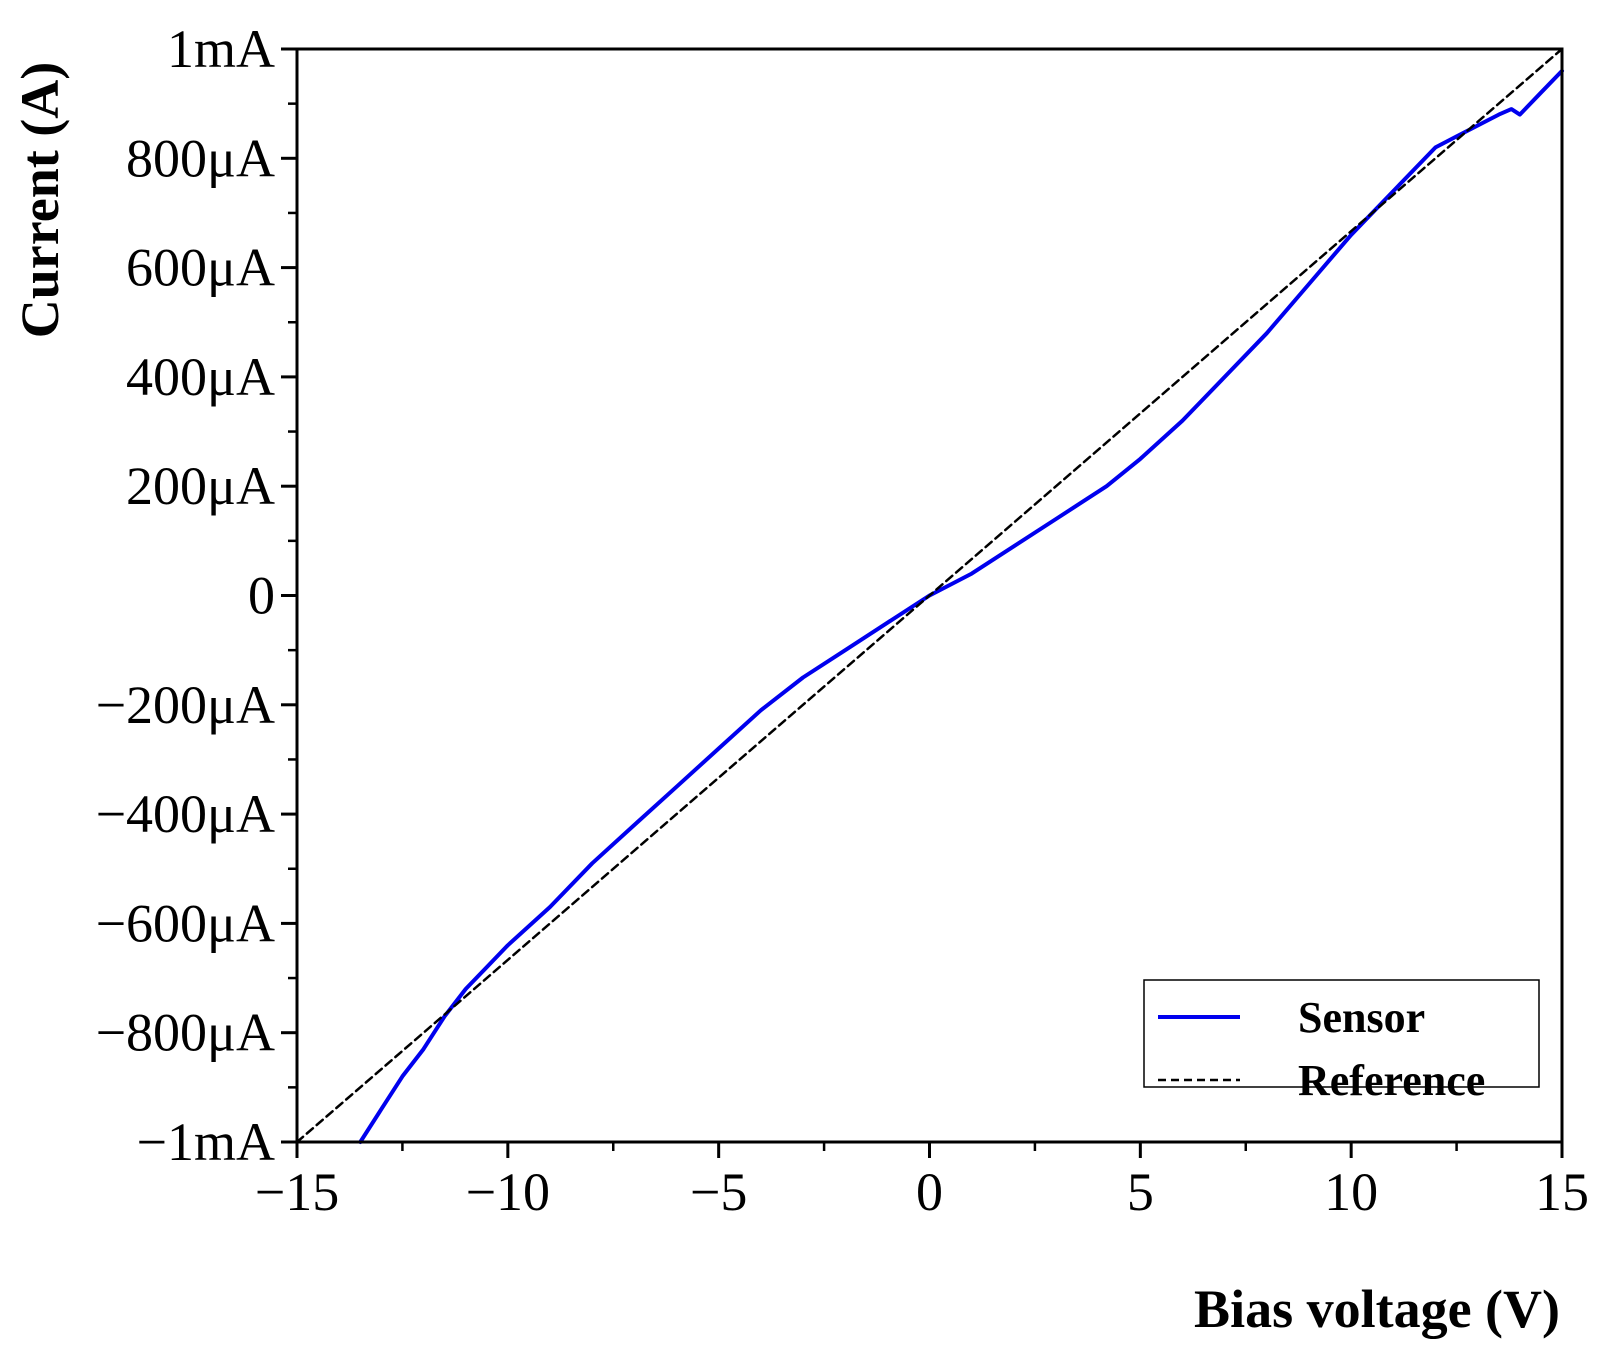 The height and width of the screenshot is (1350, 1597). What do you see at coordinates (508, 1192) in the screenshot?
I see `x-tick-label: −10` at bounding box center [508, 1192].